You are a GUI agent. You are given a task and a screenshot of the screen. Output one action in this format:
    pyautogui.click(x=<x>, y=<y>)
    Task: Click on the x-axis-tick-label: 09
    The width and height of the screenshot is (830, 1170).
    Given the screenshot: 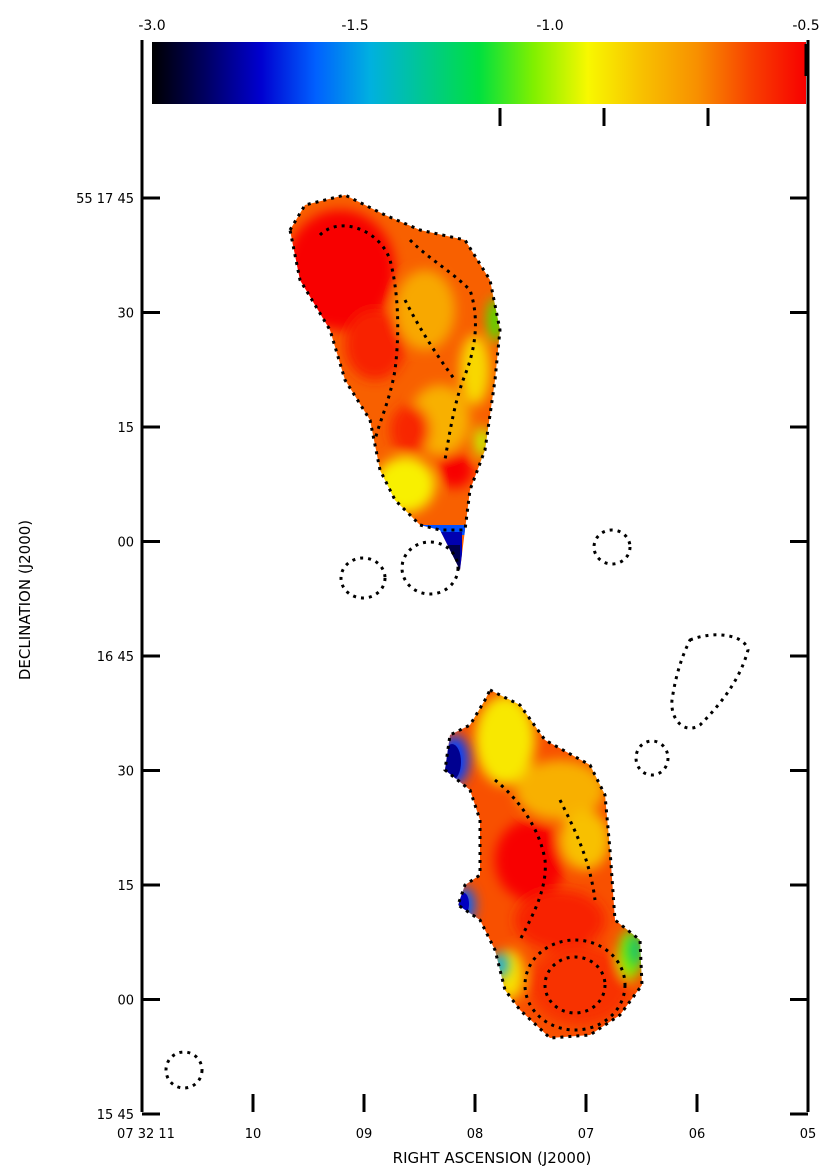 What is the action you would take?
    pyautogui.click(x=364, y=1134)
    